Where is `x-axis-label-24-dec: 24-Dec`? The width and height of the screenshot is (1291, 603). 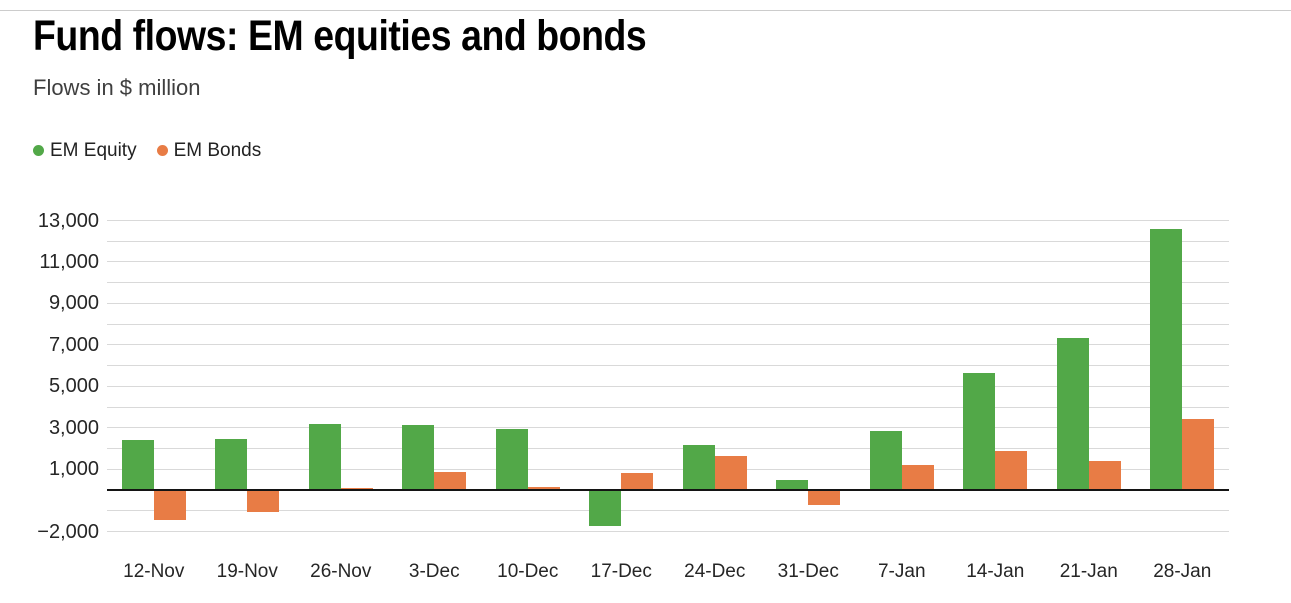
x-axis-label-24-dec: 24-Dec is located at coordinates (715, 571).